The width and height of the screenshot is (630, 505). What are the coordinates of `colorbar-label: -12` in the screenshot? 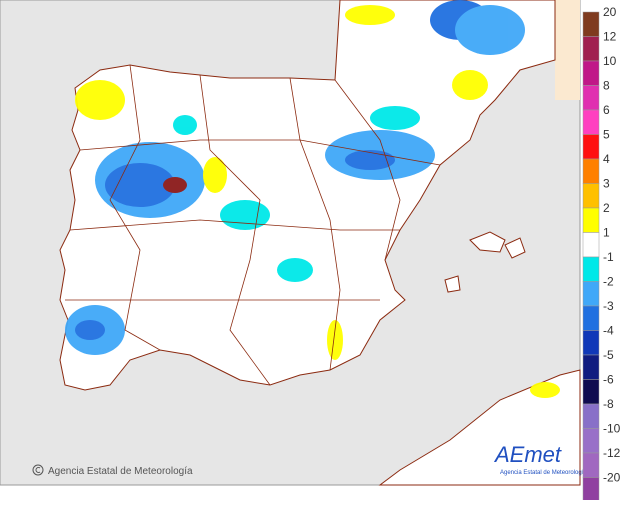 It's located at (612, 453).